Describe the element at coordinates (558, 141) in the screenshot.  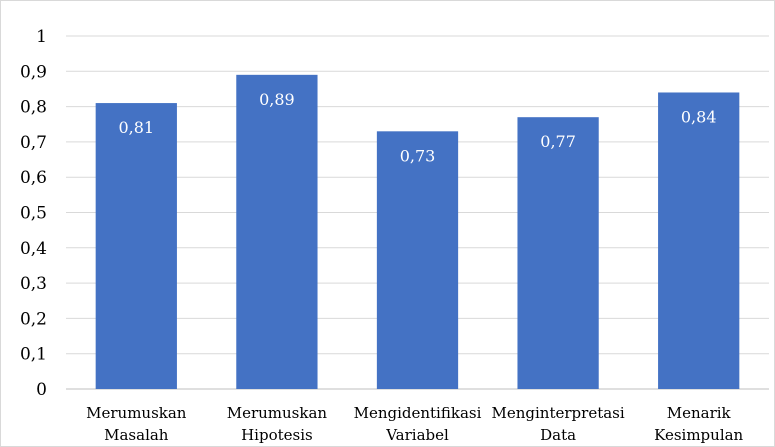
I see `data-label: 0,77` at that location.